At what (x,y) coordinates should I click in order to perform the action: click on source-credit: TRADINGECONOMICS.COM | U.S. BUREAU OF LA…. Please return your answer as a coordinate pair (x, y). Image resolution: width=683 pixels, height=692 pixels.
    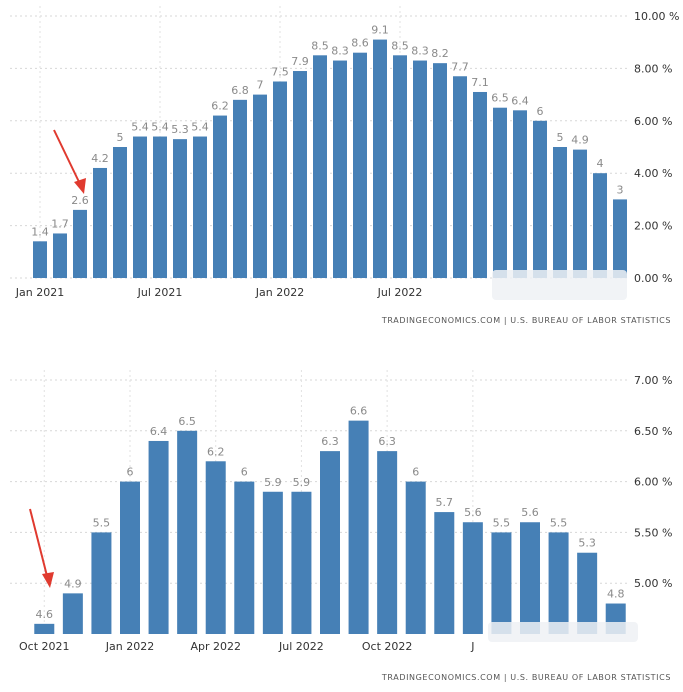
    Looking at the image, I should click on (526, 677).